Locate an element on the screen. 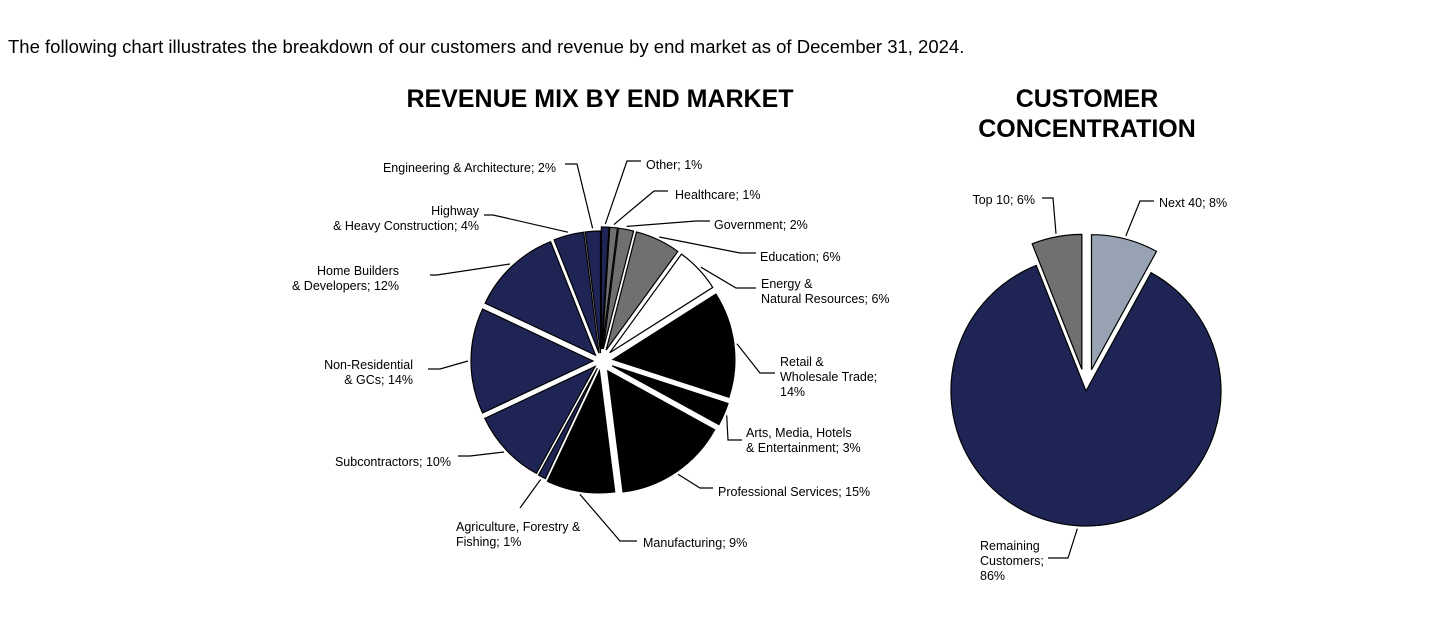 Image resolution: width=1456 pixels, height=618 pixels. data-label-other: Other; 1% is located at coordinates (674, 165).